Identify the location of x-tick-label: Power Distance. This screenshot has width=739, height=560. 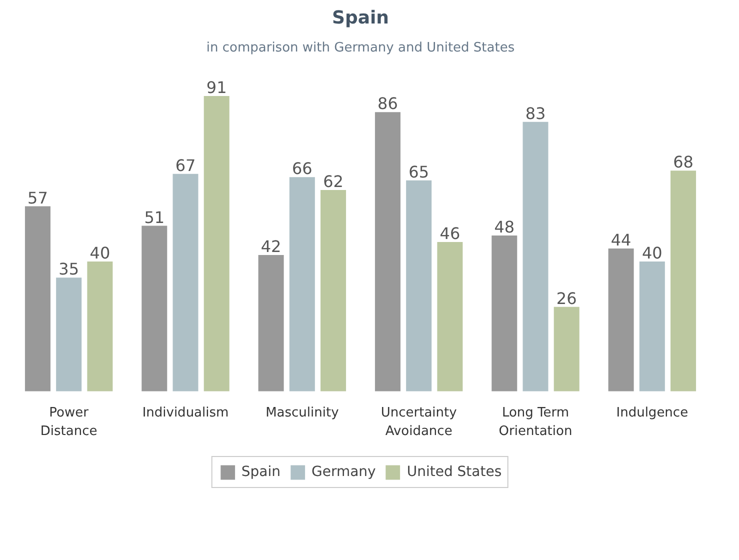
(69, 422).